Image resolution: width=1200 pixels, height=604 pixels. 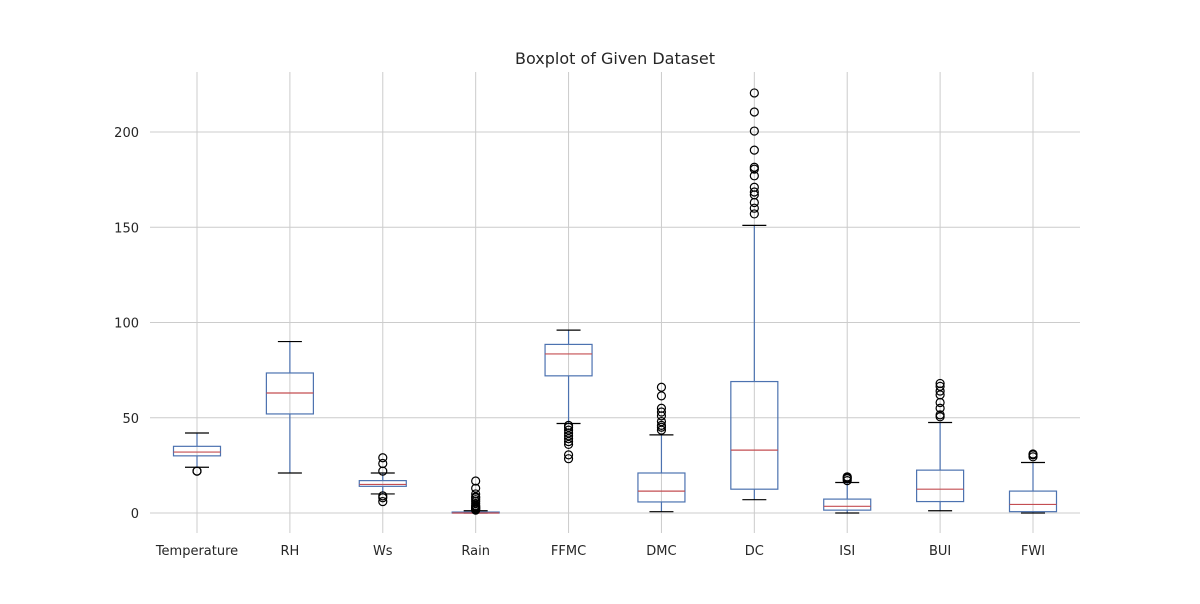 I want to click on y-tick-label: 0, so click(x=135, y=514).